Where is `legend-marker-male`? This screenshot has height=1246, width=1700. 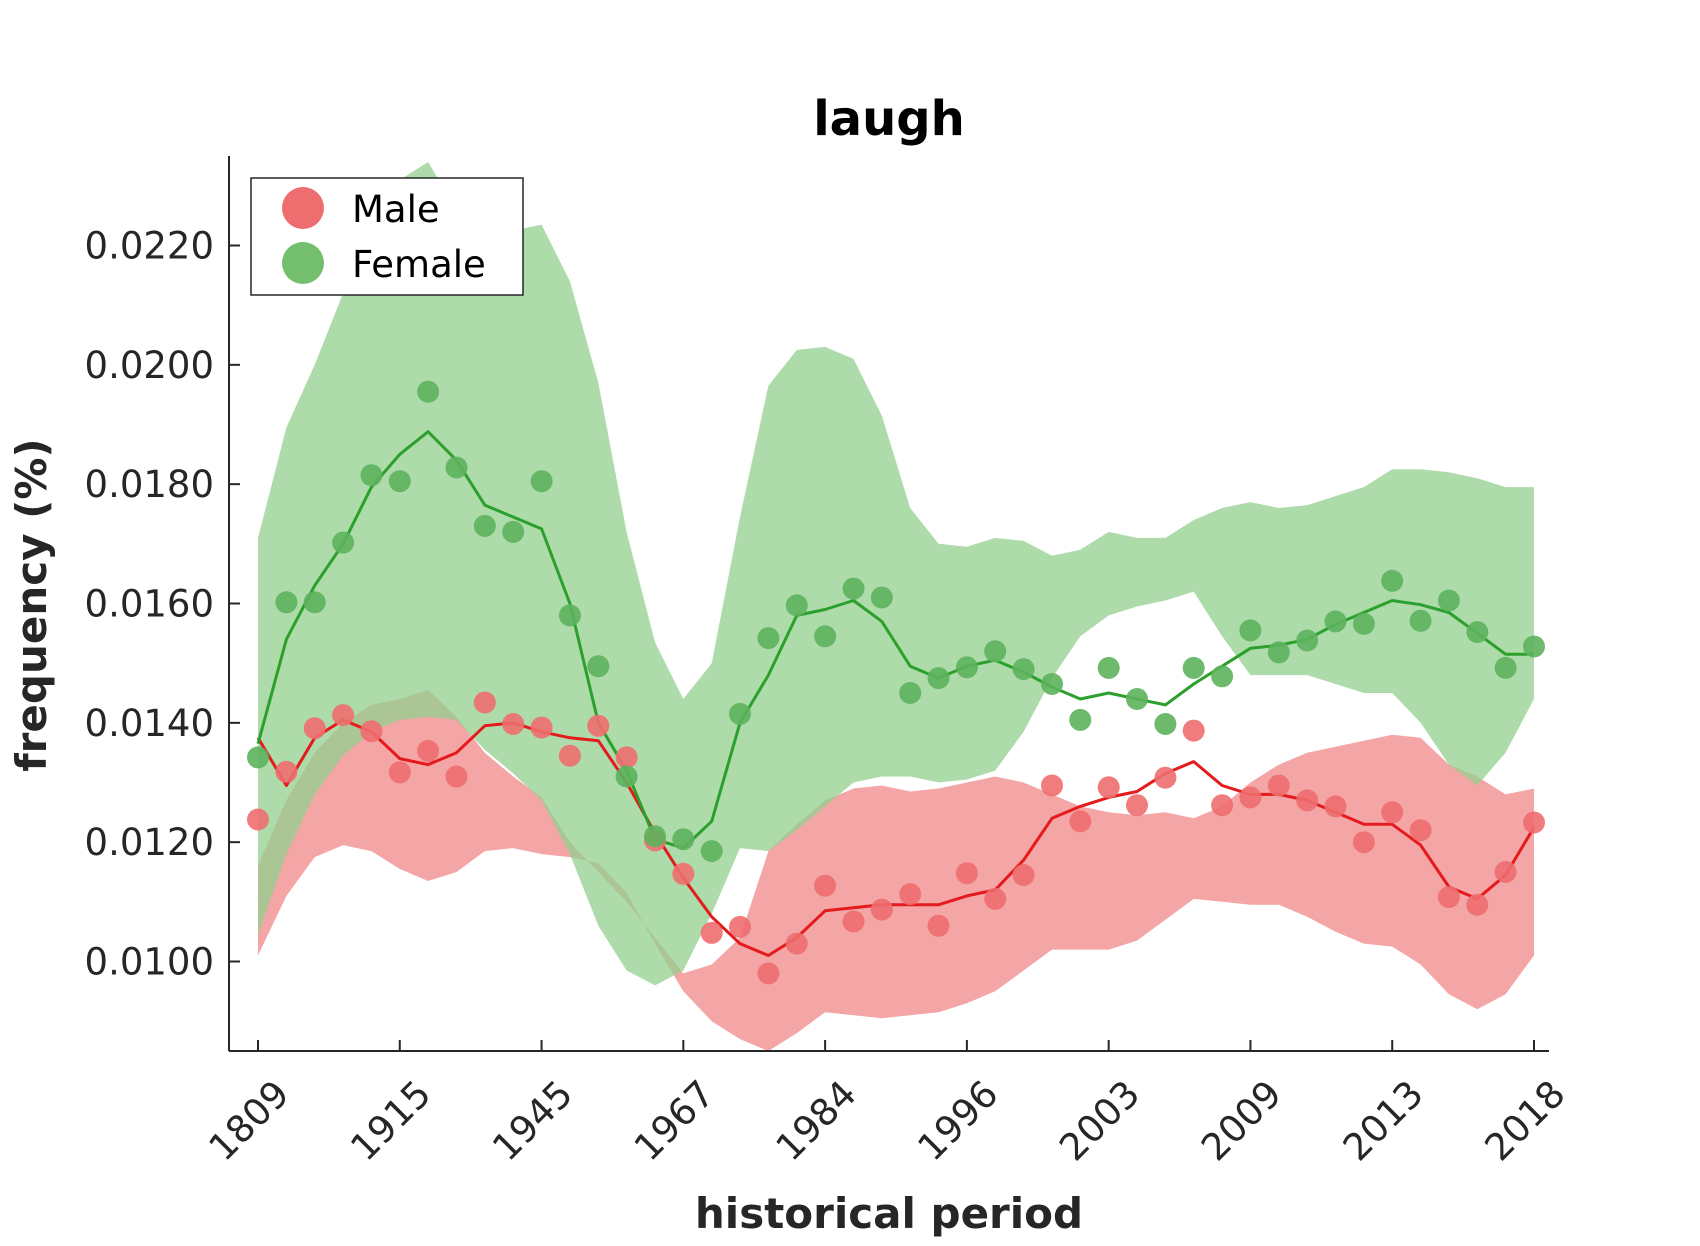 legend-marker-male is located at coordinates (303, 208).